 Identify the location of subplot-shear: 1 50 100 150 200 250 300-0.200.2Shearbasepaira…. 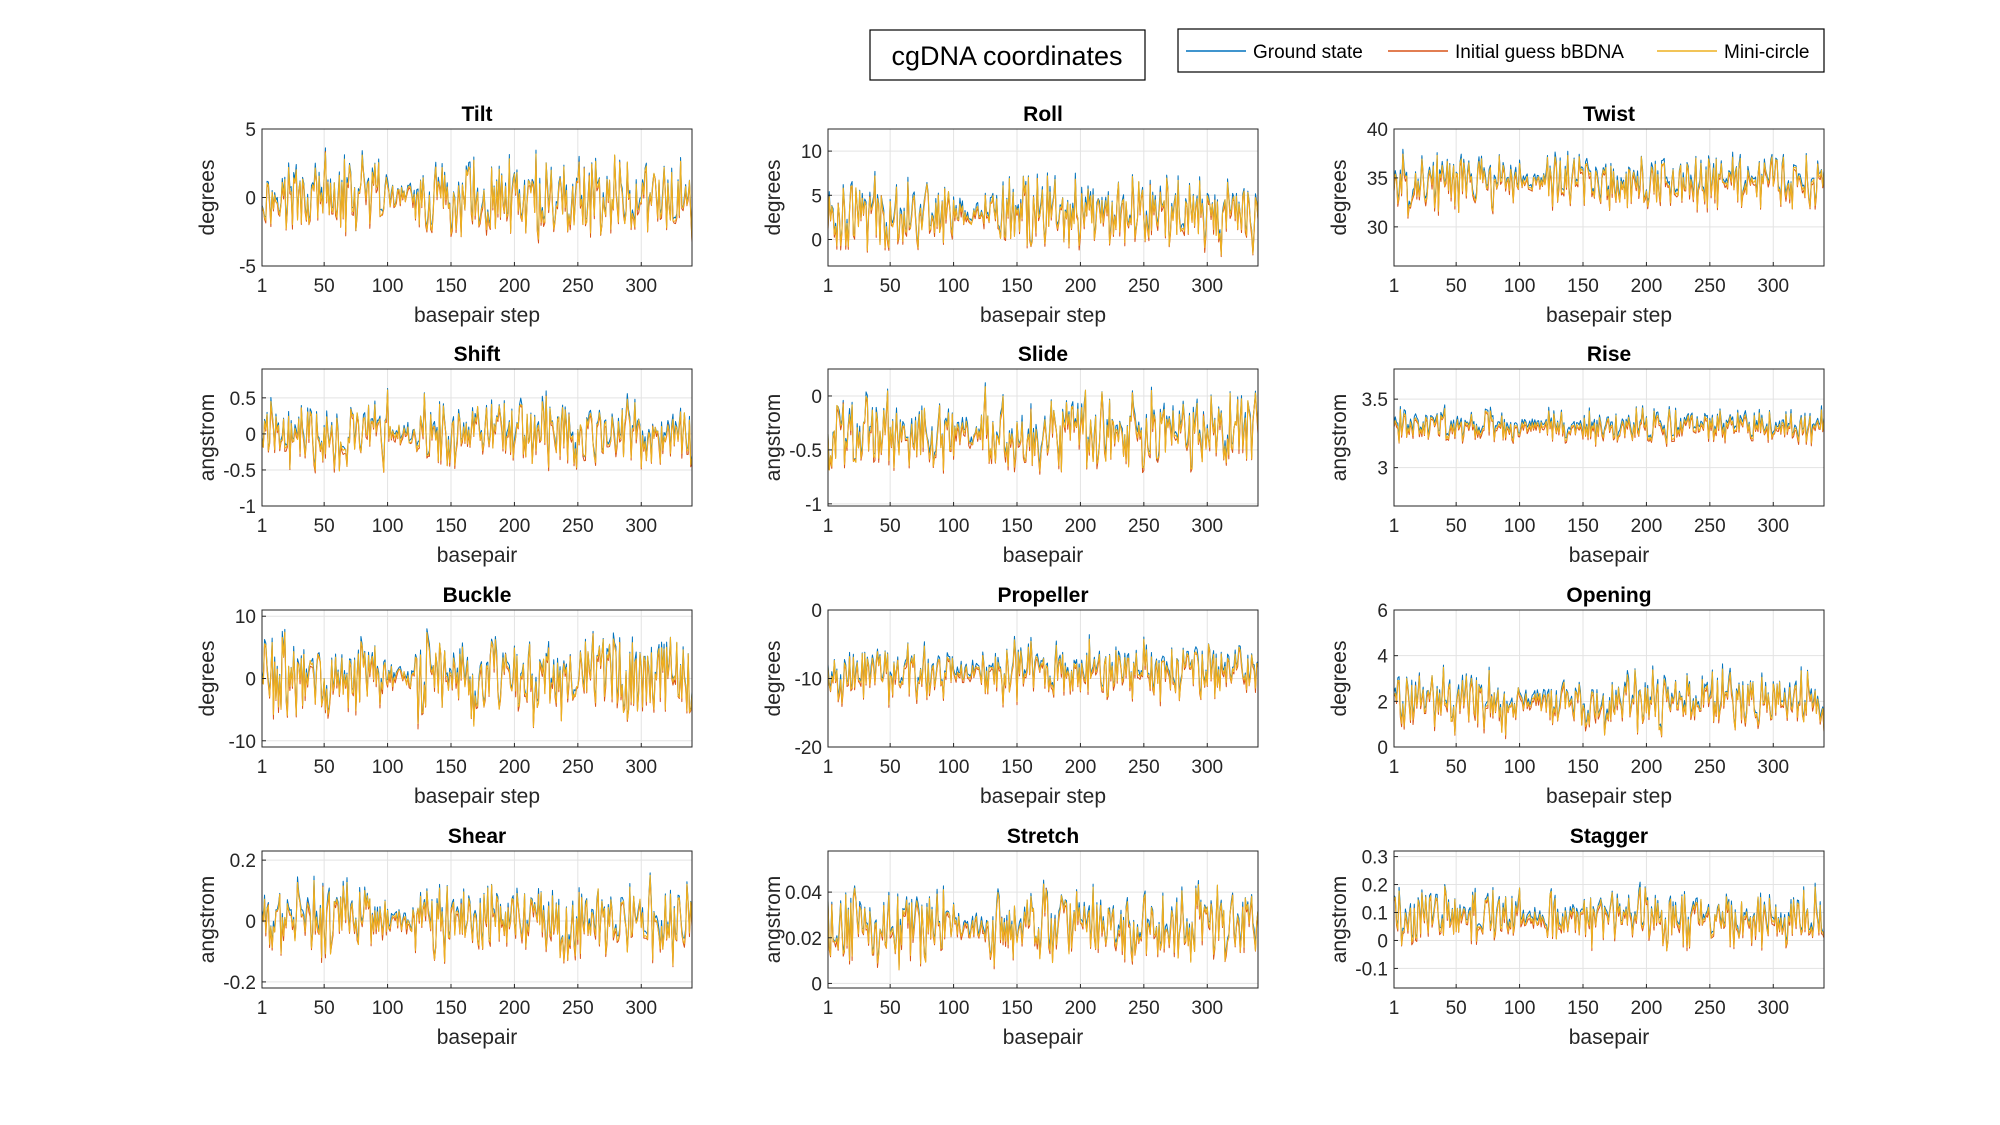
(444, 937).